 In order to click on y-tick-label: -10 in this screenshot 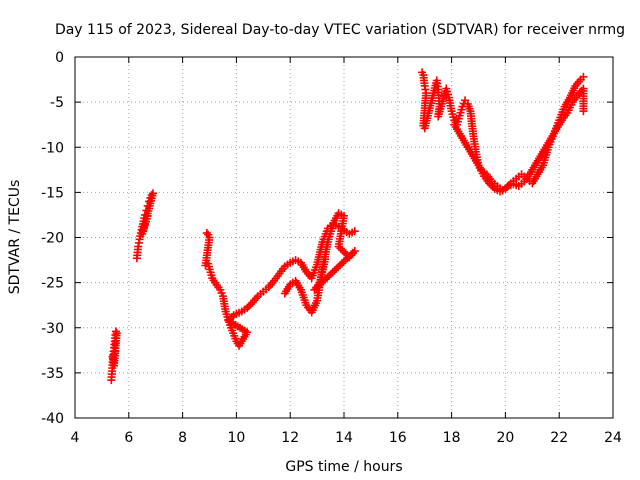, I will do `click(52, 148)`.